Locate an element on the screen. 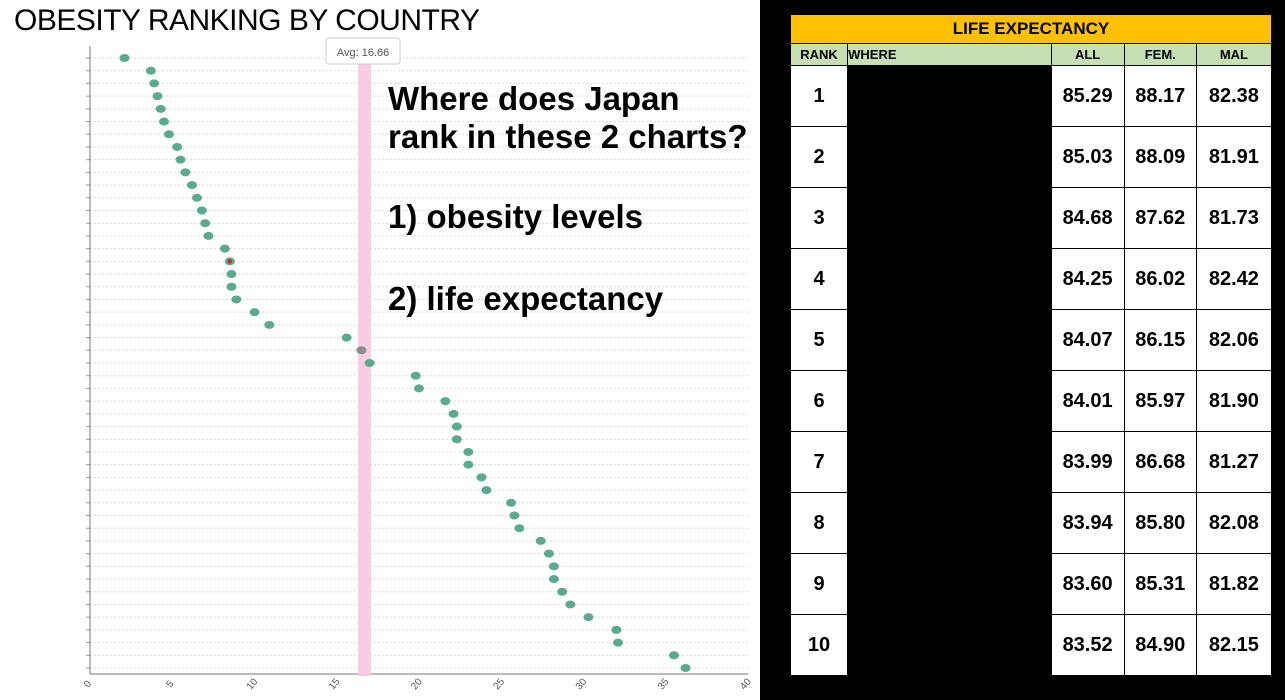 Image resolution: width=1285 pixels, height=700 pixels. header-fem: FEM. is located at coordinates (1160, 54).